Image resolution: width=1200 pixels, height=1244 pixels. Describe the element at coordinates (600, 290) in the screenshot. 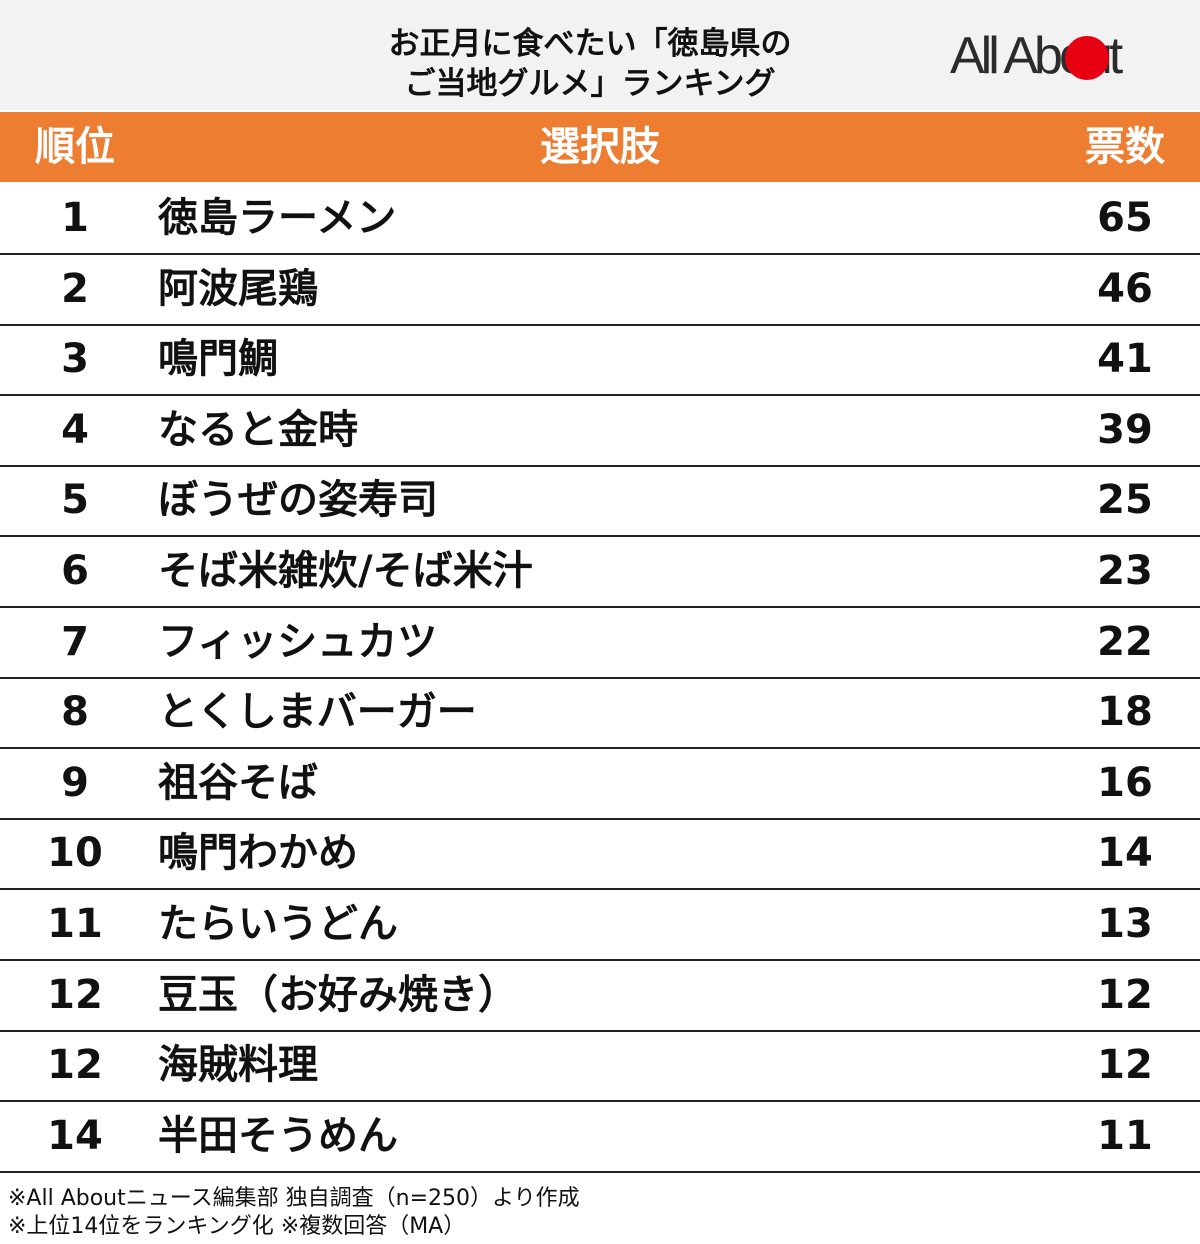

I see `table-row: 2 阿波尾鶏 46` at that location.